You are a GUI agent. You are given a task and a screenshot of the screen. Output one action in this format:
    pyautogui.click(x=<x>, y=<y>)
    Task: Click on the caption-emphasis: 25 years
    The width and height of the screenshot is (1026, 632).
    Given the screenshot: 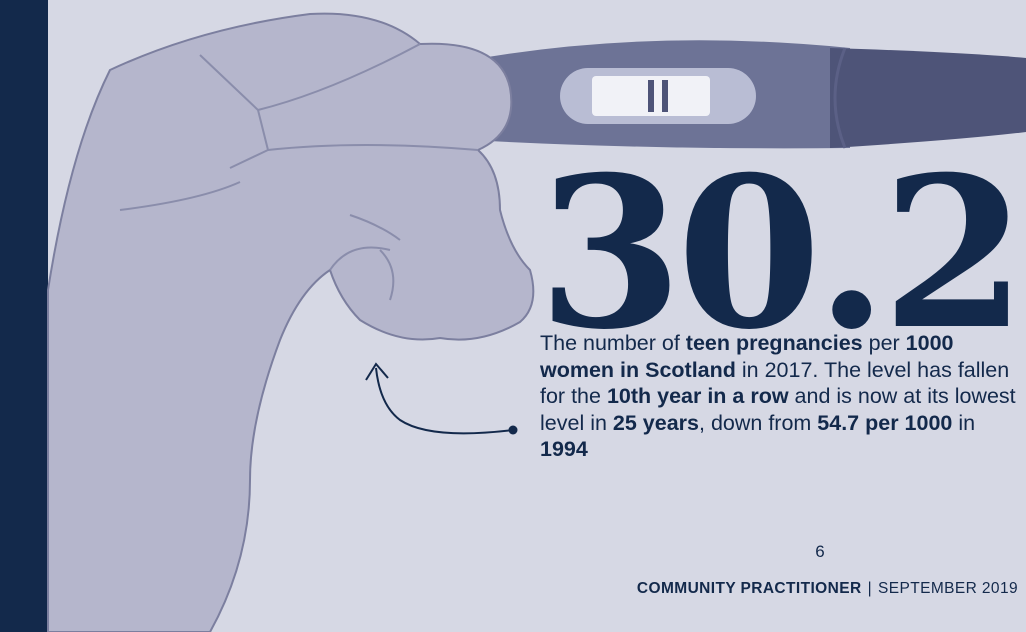 What is the action you would take?
    pyautogui.click(x=655, y=422)
    